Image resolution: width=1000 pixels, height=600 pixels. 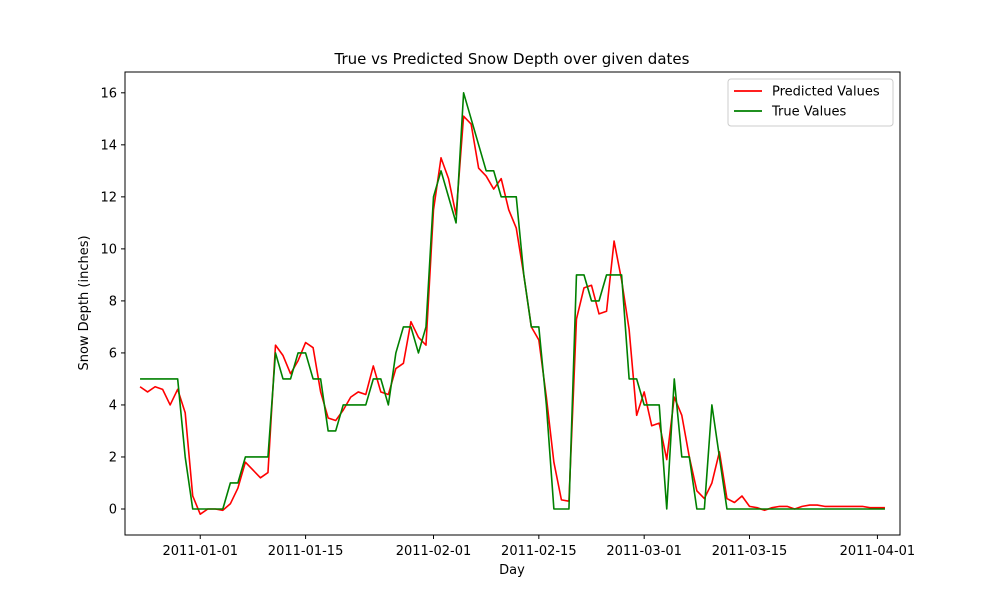 What do you see at coordinates (434, 551) in the screenshot?
I see `x-tick-label-2: 2011-02-01` at bounding box center [434, 551].